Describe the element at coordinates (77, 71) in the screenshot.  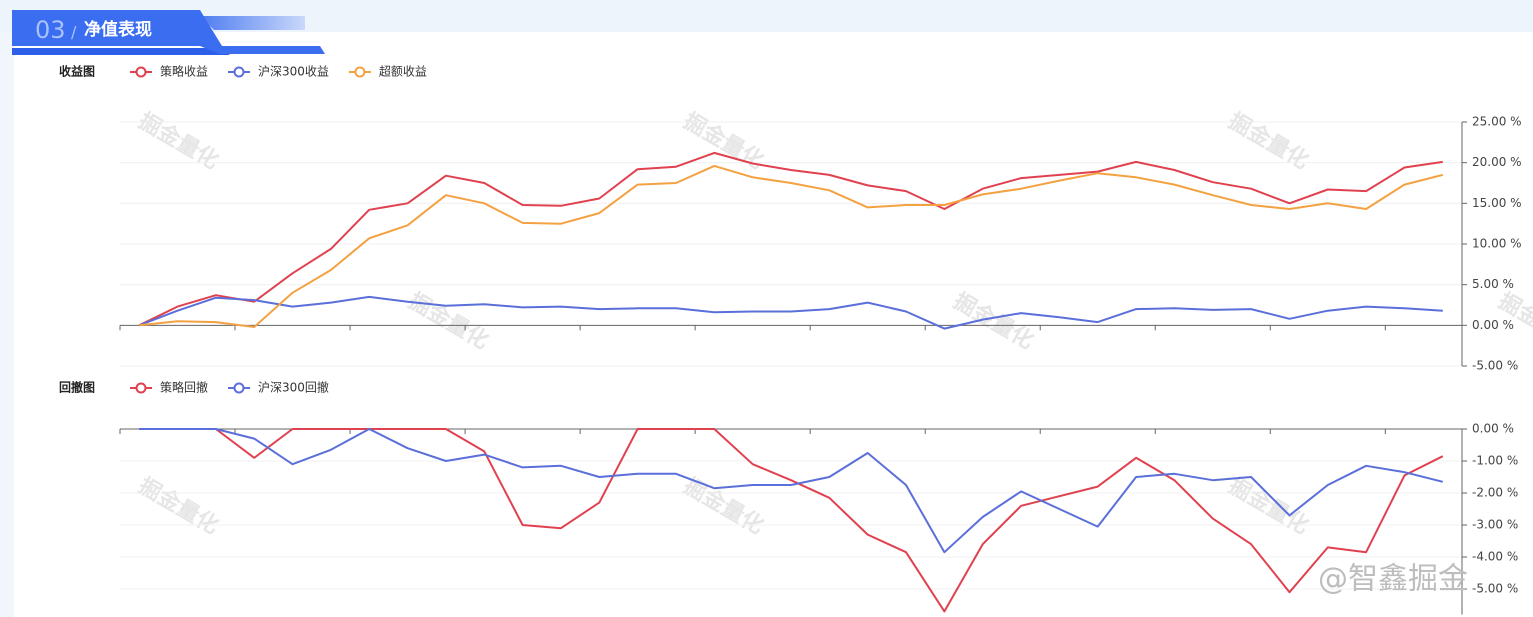
I see `chart-title: 收益图` at that location.